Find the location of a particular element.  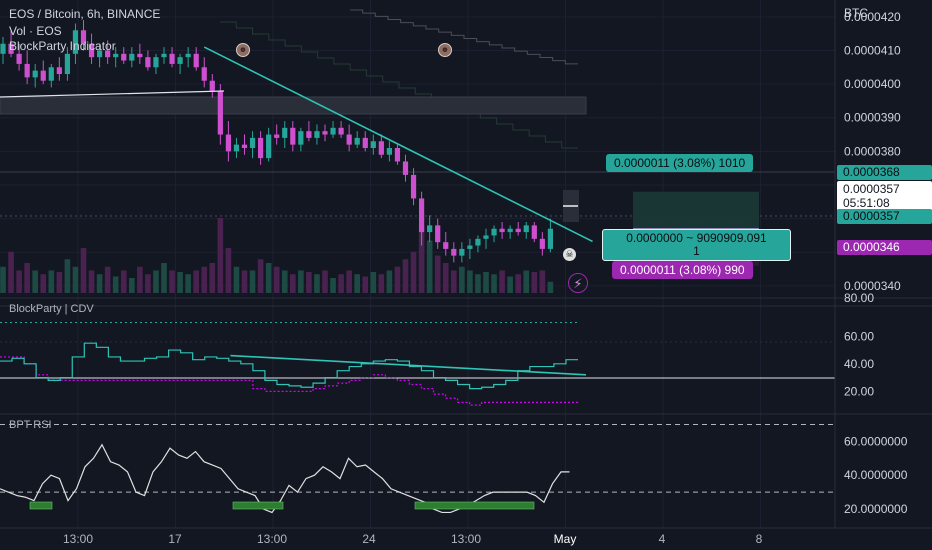

position-ratio-line1: 0.0000000 ~ 9090909.091 is located at coordinates (696, 238).